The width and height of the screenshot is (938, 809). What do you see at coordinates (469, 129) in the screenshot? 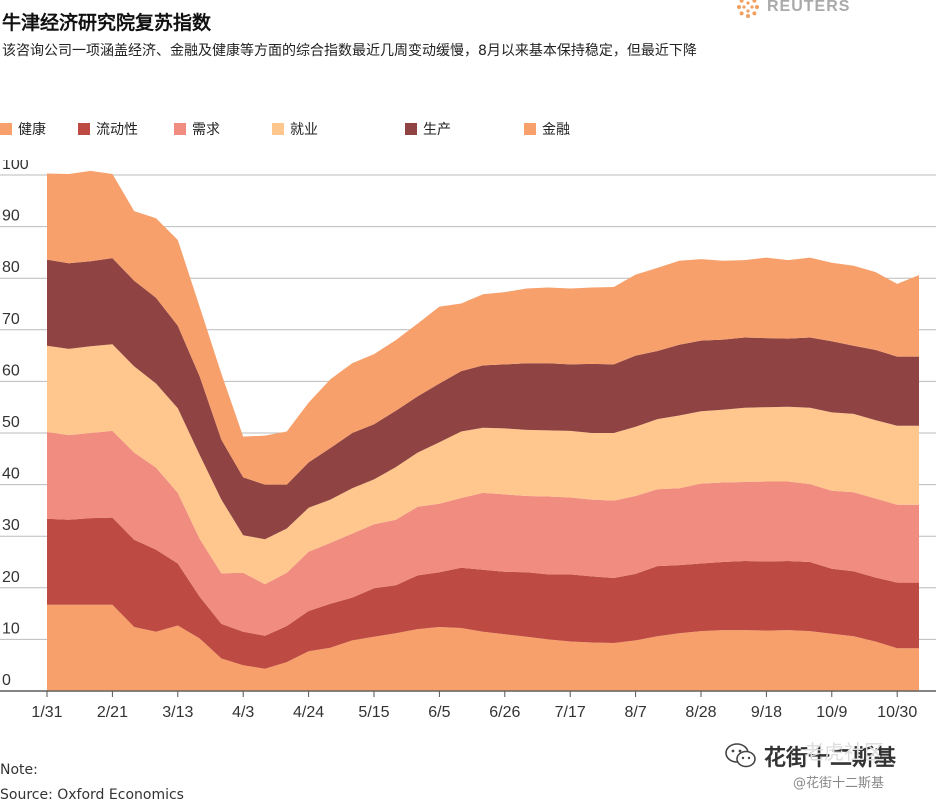
I see `chart-legend: 健康 流动性 需求 就业 生产 金融` at bounding box center [469, 129].